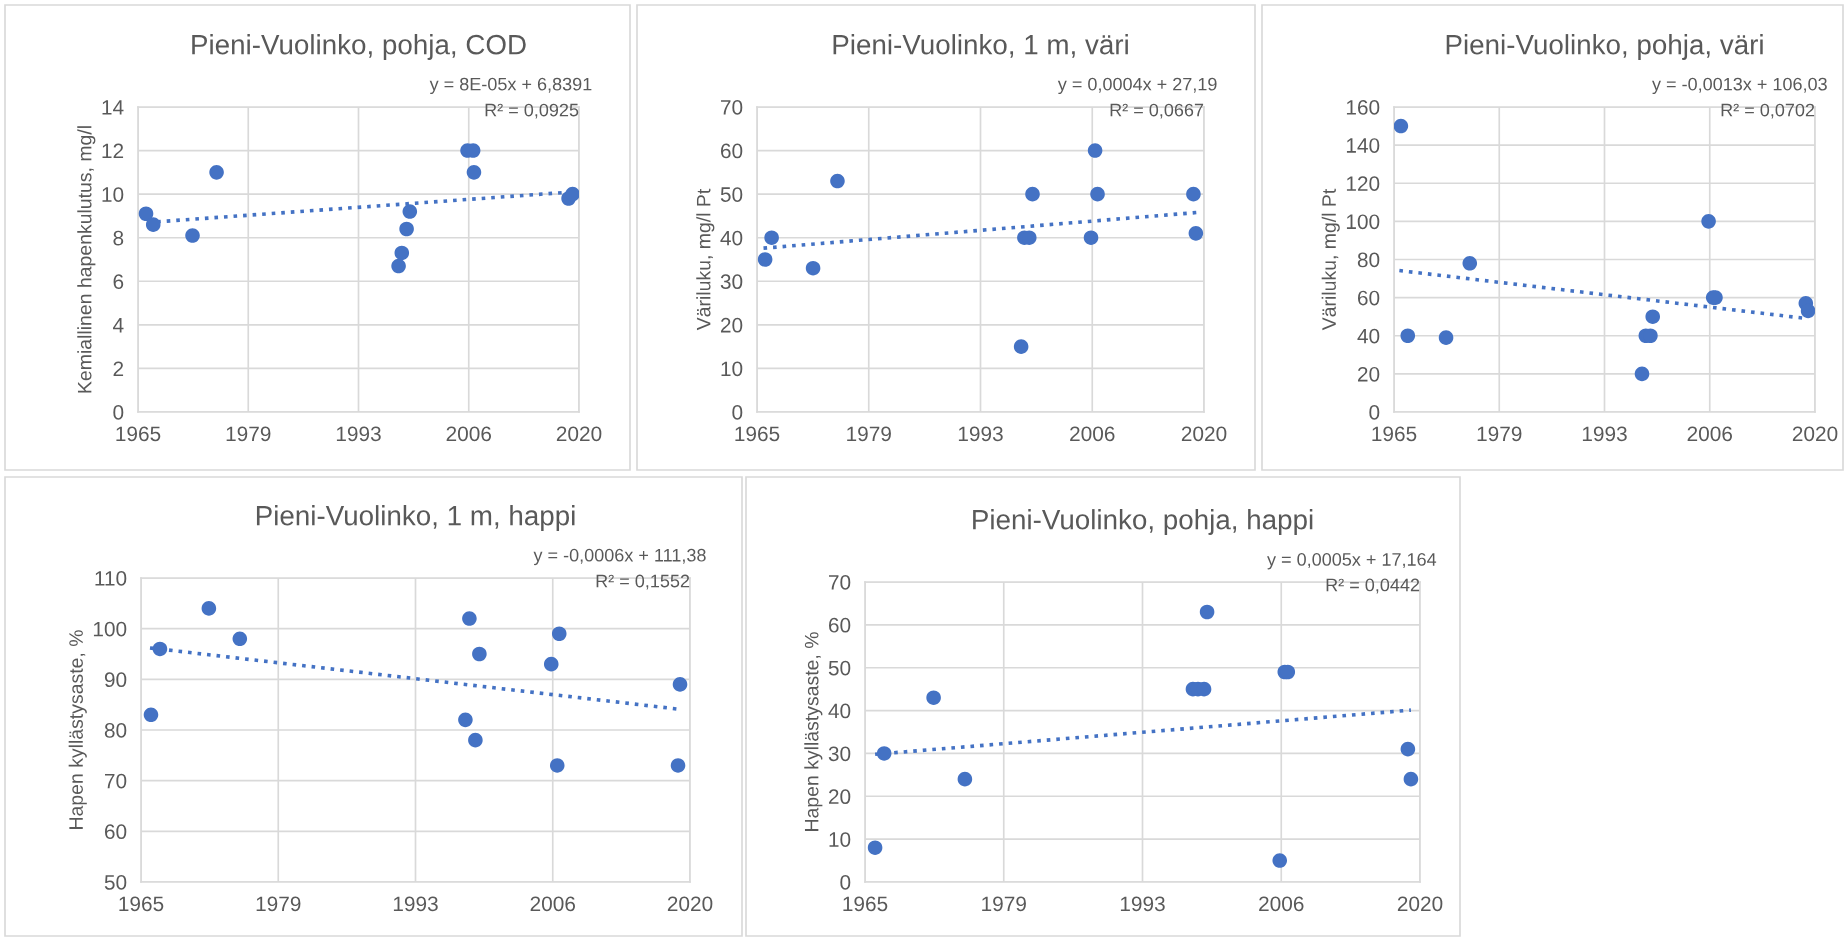 Image resolution: width=1847 pixels, height=939 pixels. What do you see at coordinates (980, 46) in the screenshot?
I see `chart-title: Pieni-Vuolinko, 1 m, väri` at bounding box center [980, 46].